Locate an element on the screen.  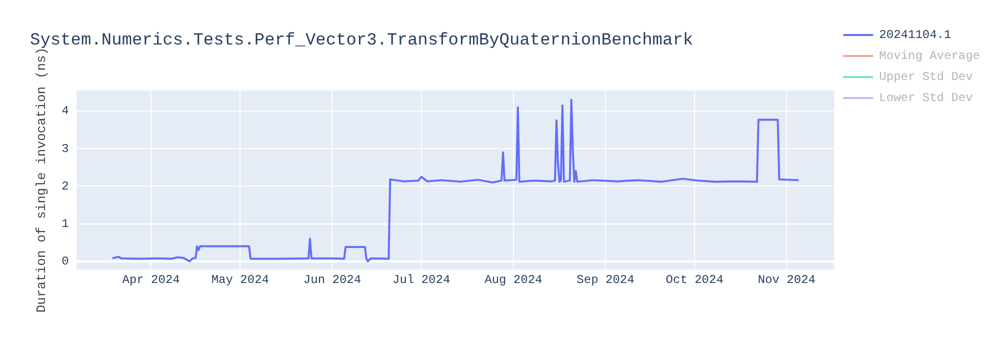
legend-label: 20241104.1 is located at coordinates (915, 35).